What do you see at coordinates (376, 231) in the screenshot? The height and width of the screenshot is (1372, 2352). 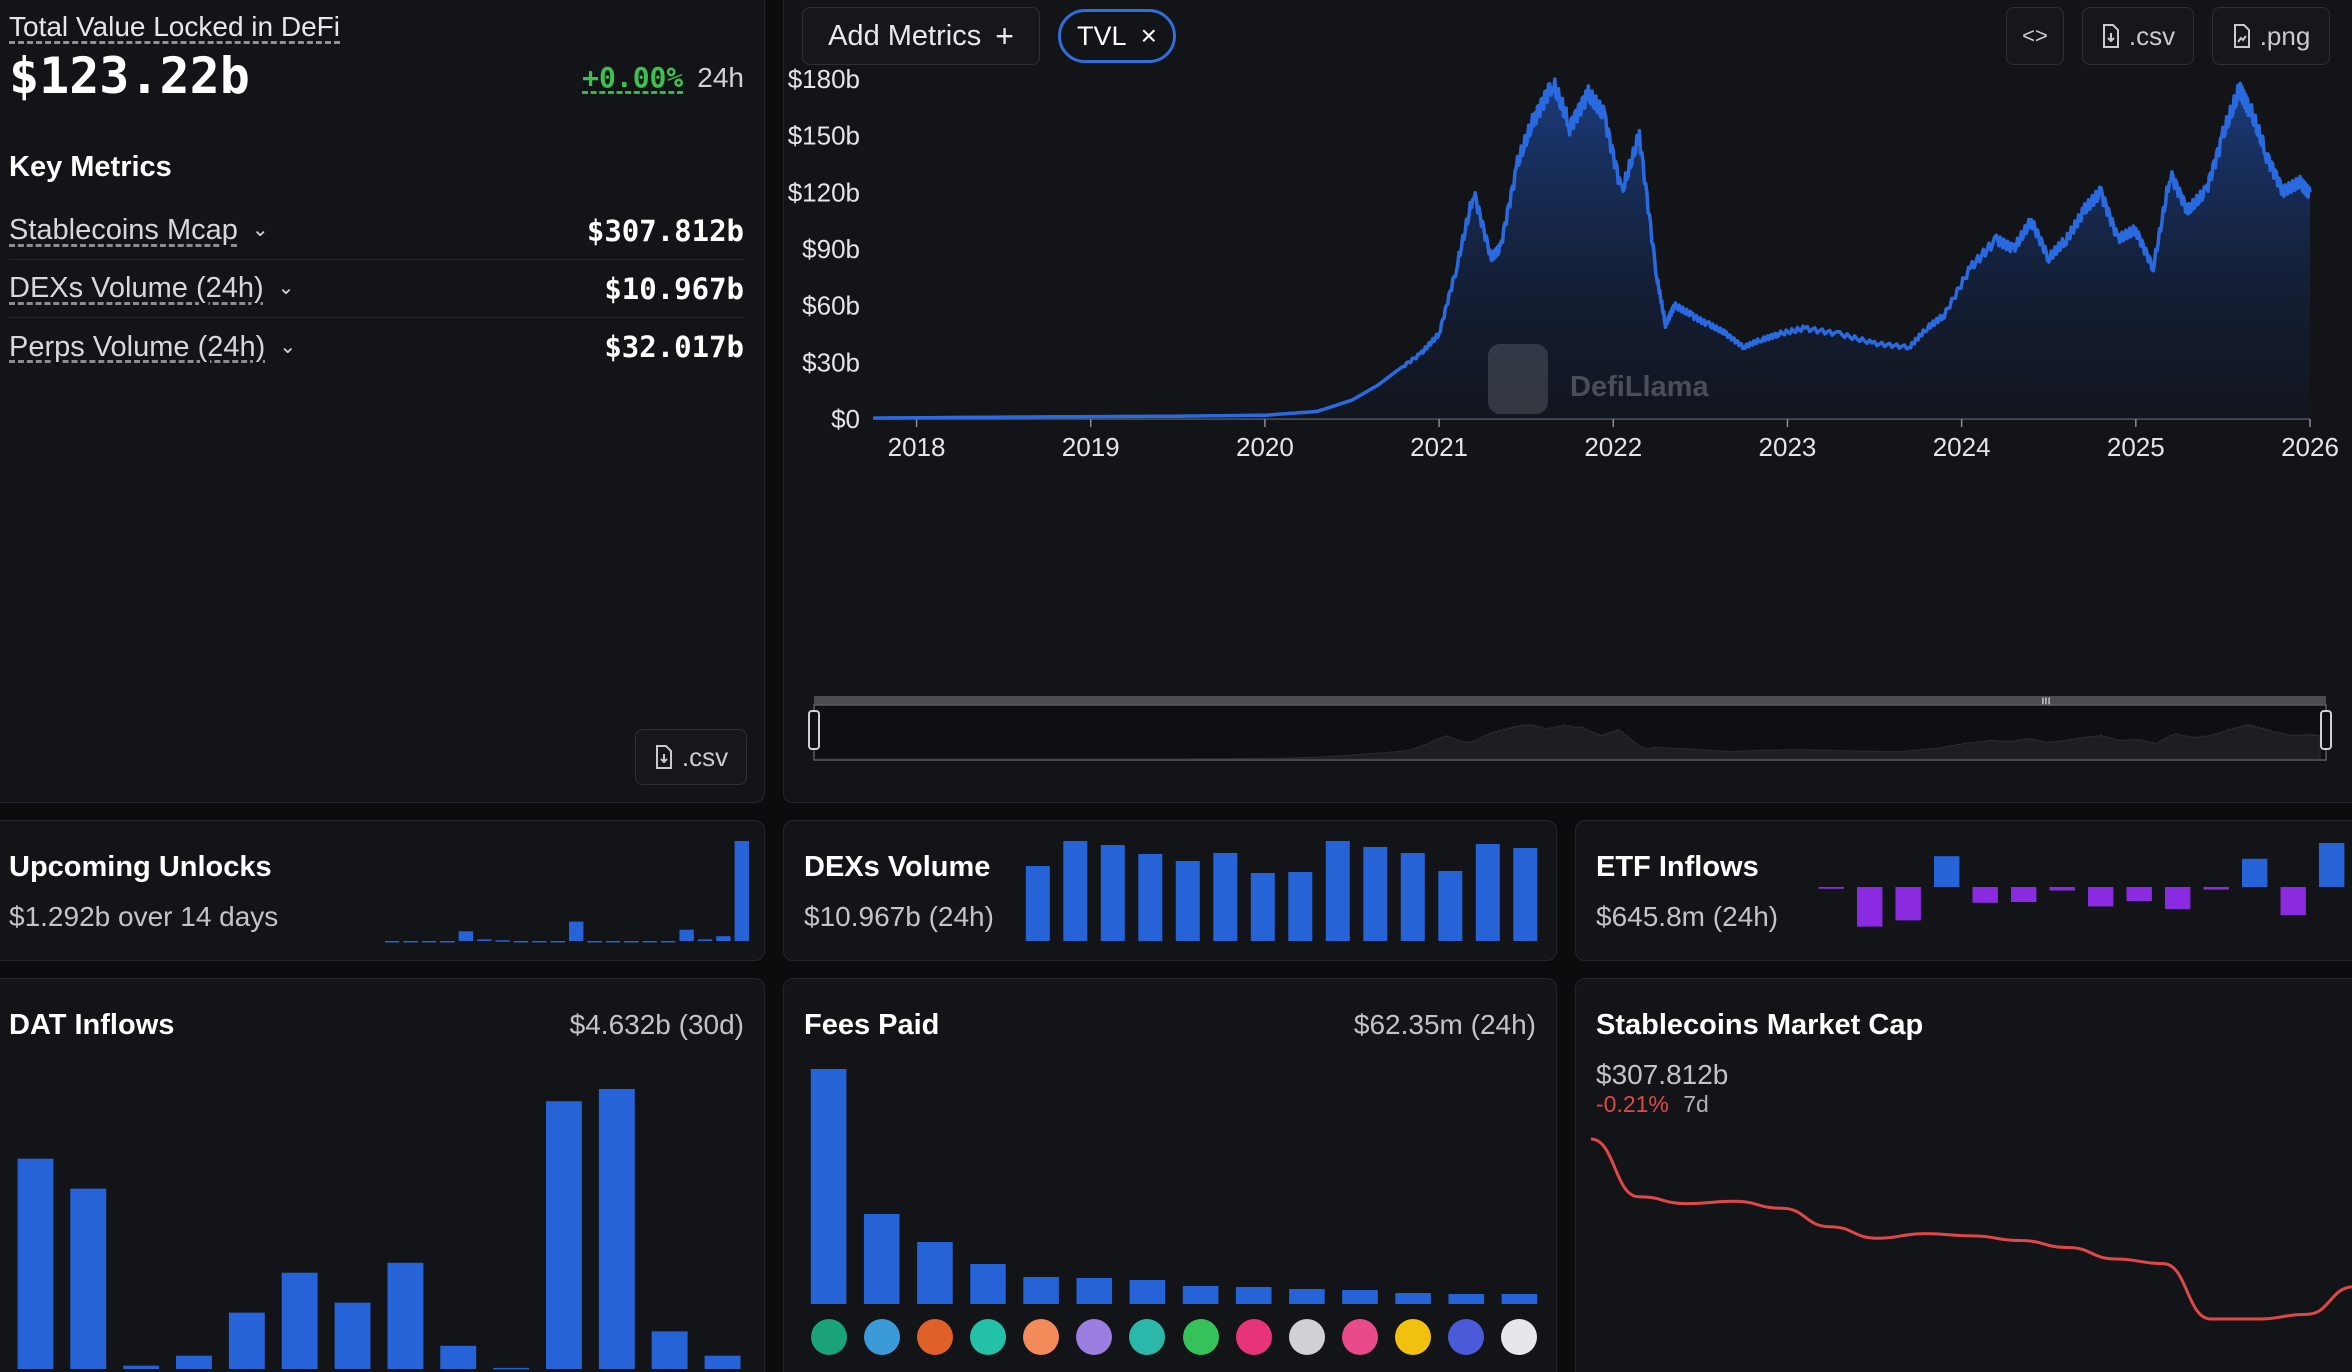 I see `metric-row-stablecoins: Stablecoins Mcap ⌄ $307.812b` at bounding box center [376, 231].